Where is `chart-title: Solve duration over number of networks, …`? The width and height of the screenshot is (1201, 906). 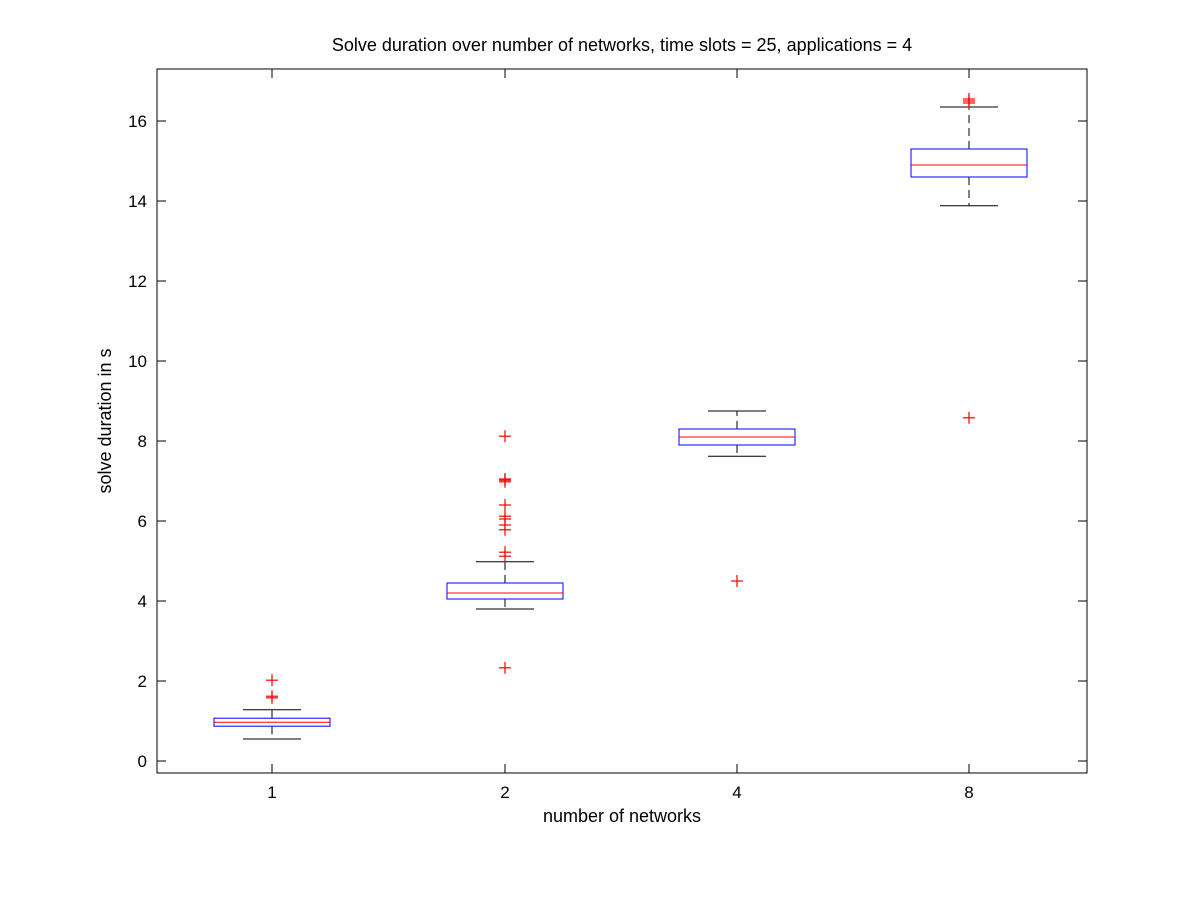
chart-title: Solve duration over number of networks, … is located at coordinates (622, 45).